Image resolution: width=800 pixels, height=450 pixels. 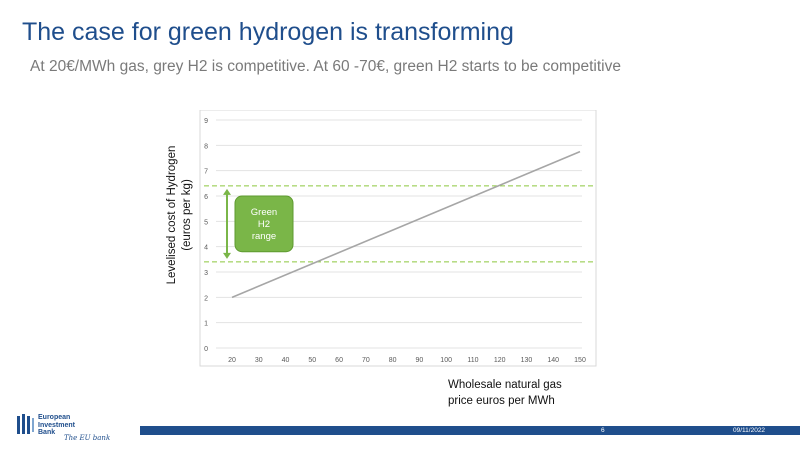 What do you see at coordinates (446, 360) in the screenshot?
I see `x-tick-label: 100` at bounding box center [446, 360].